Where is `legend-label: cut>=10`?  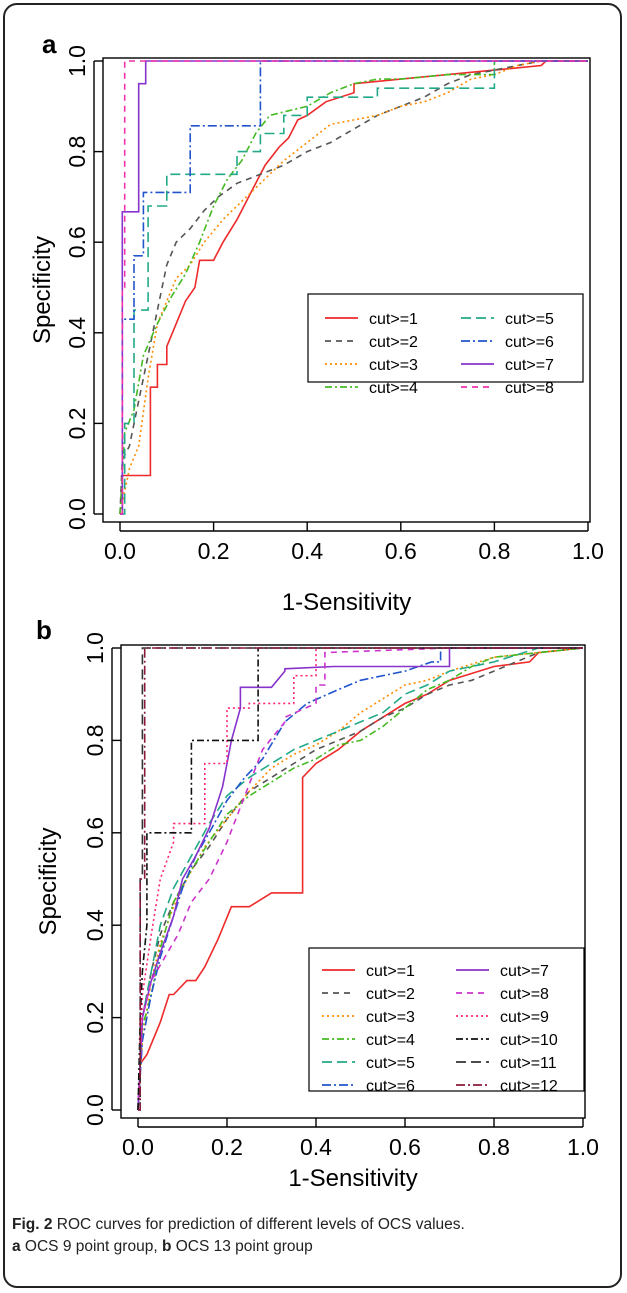
legend-label: cut>=10 is located at coordinates (529, 1040).